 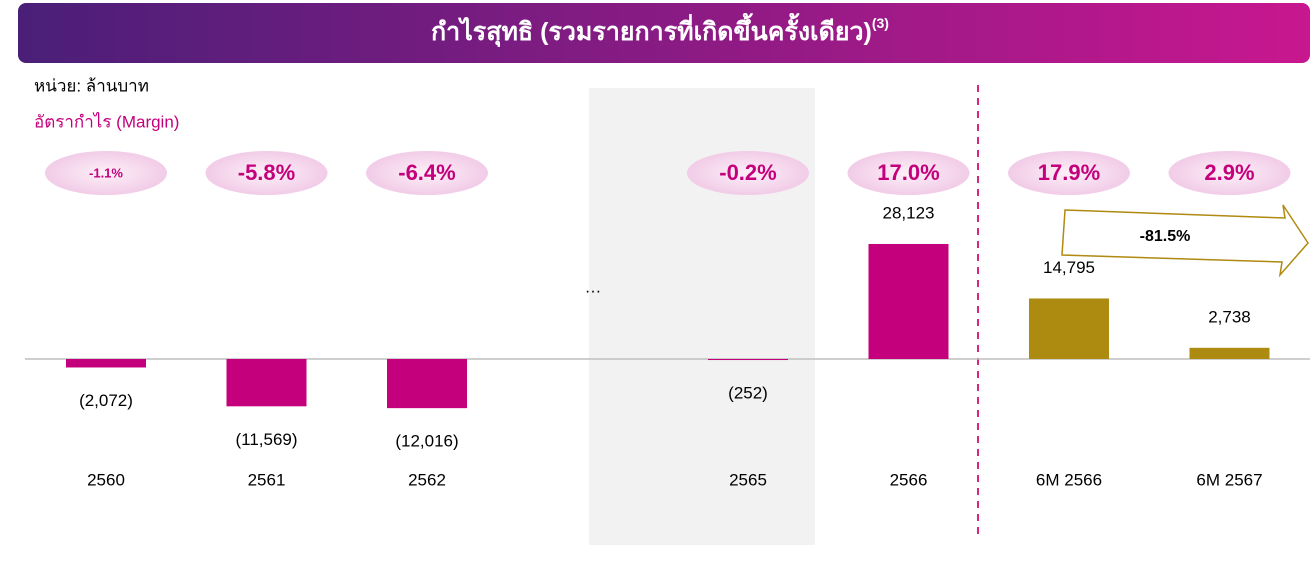 I want to click on x-tick-label: 2562, so click(x=427, y=479).